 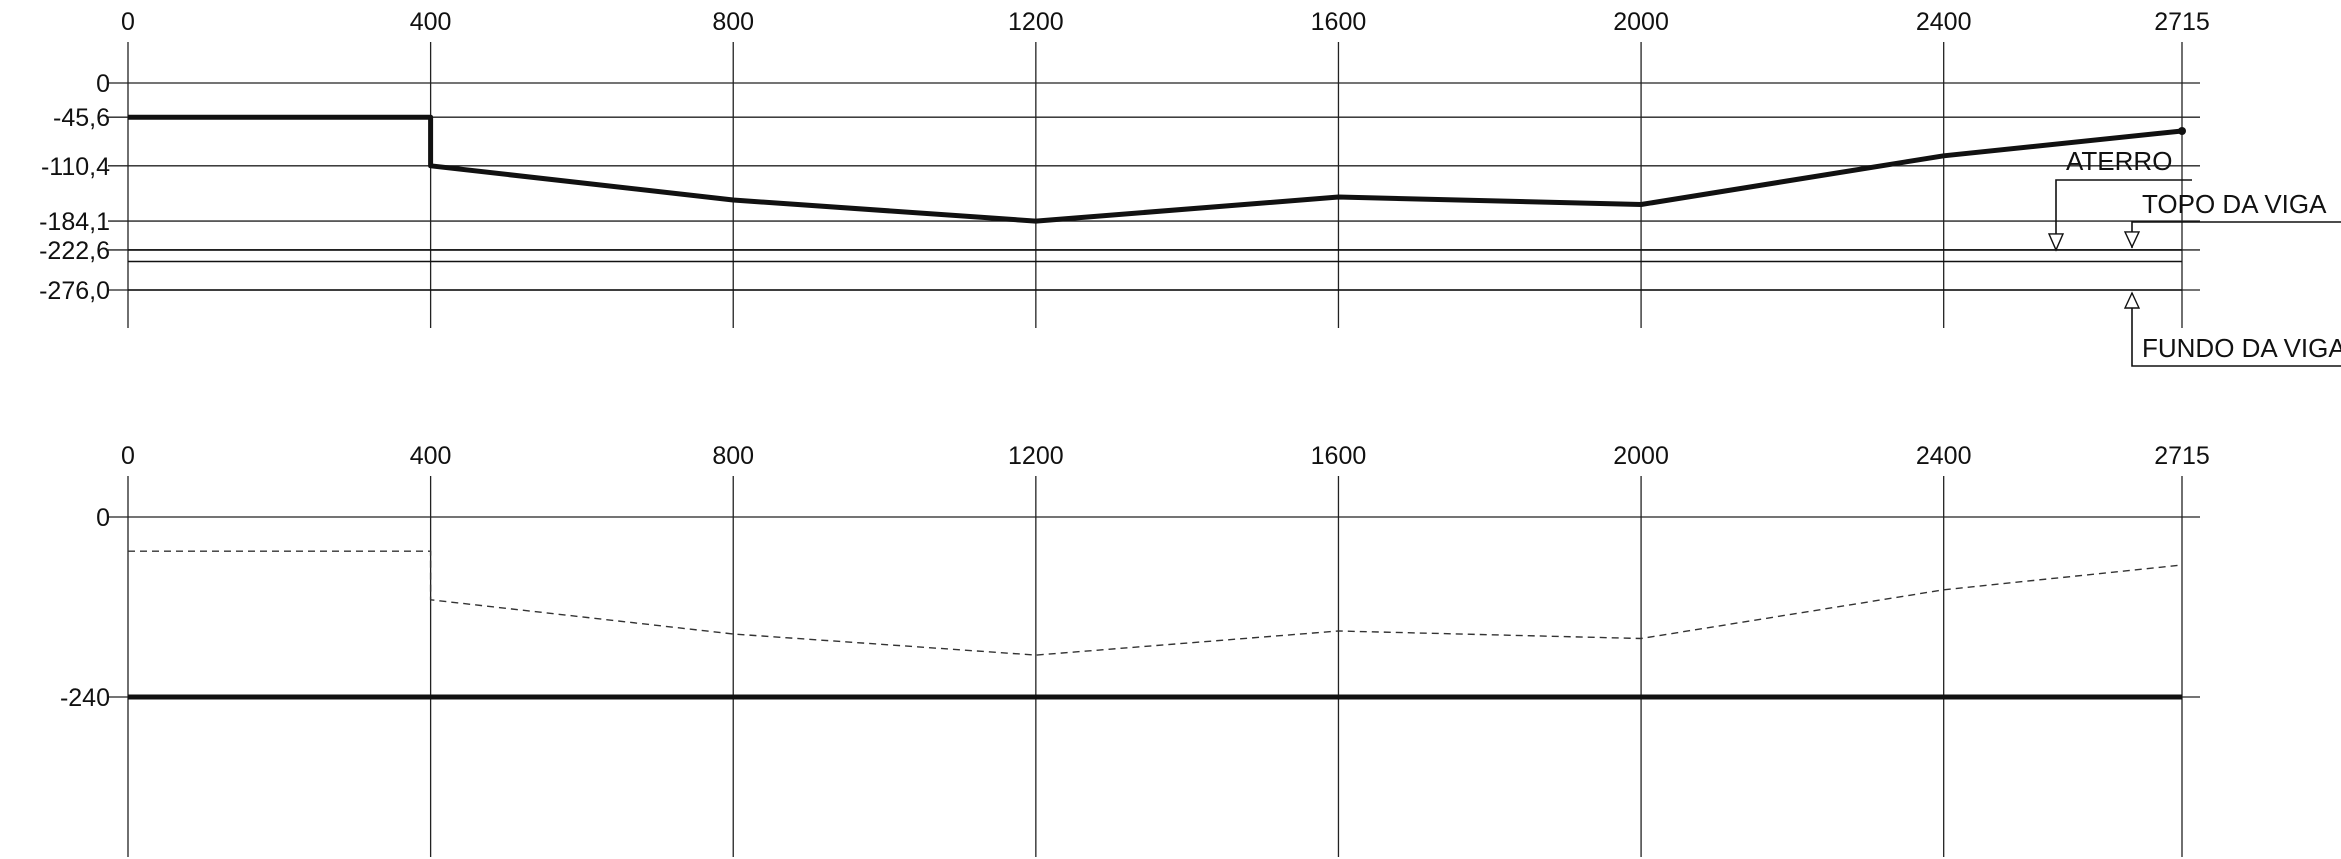 What do you see at coordinates (2182, 131) in the screenshot?
I see `series-end-point` at bounding box center [2182, 131].